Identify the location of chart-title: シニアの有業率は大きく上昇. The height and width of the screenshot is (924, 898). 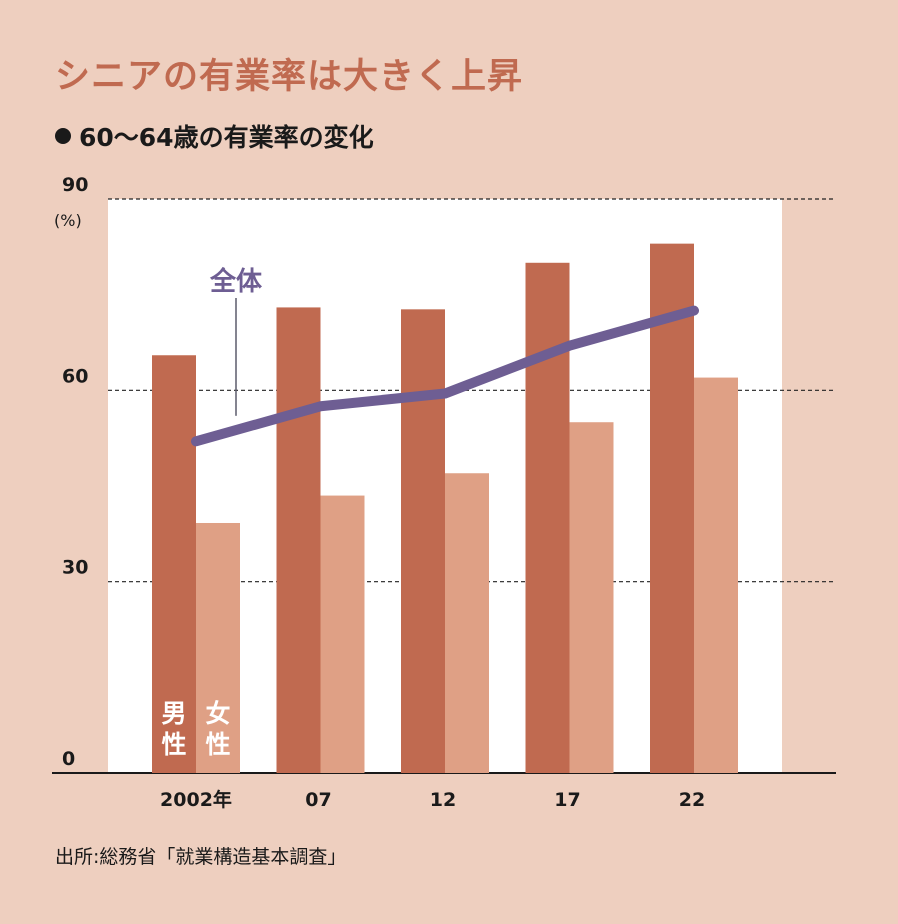
(289, 77).